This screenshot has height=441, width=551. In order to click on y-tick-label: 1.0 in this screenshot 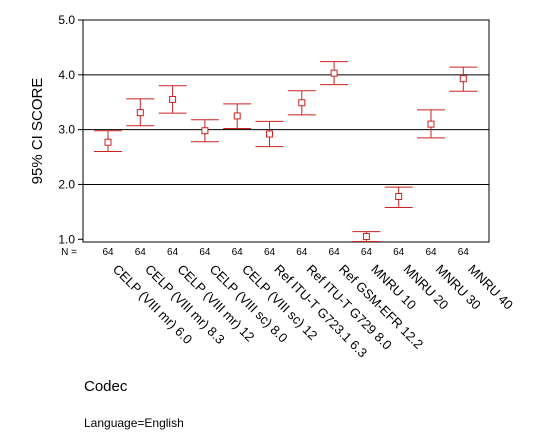, I will do `click(66, 239)`.